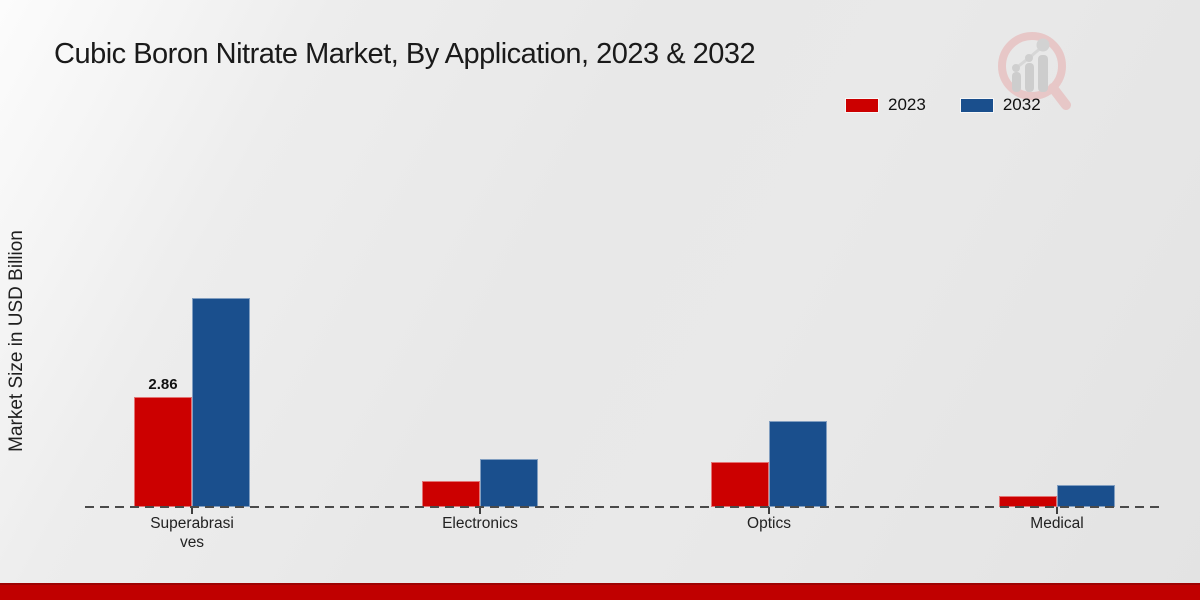  I want to click on legend-item-2032: 2032, so click(1000, 105).